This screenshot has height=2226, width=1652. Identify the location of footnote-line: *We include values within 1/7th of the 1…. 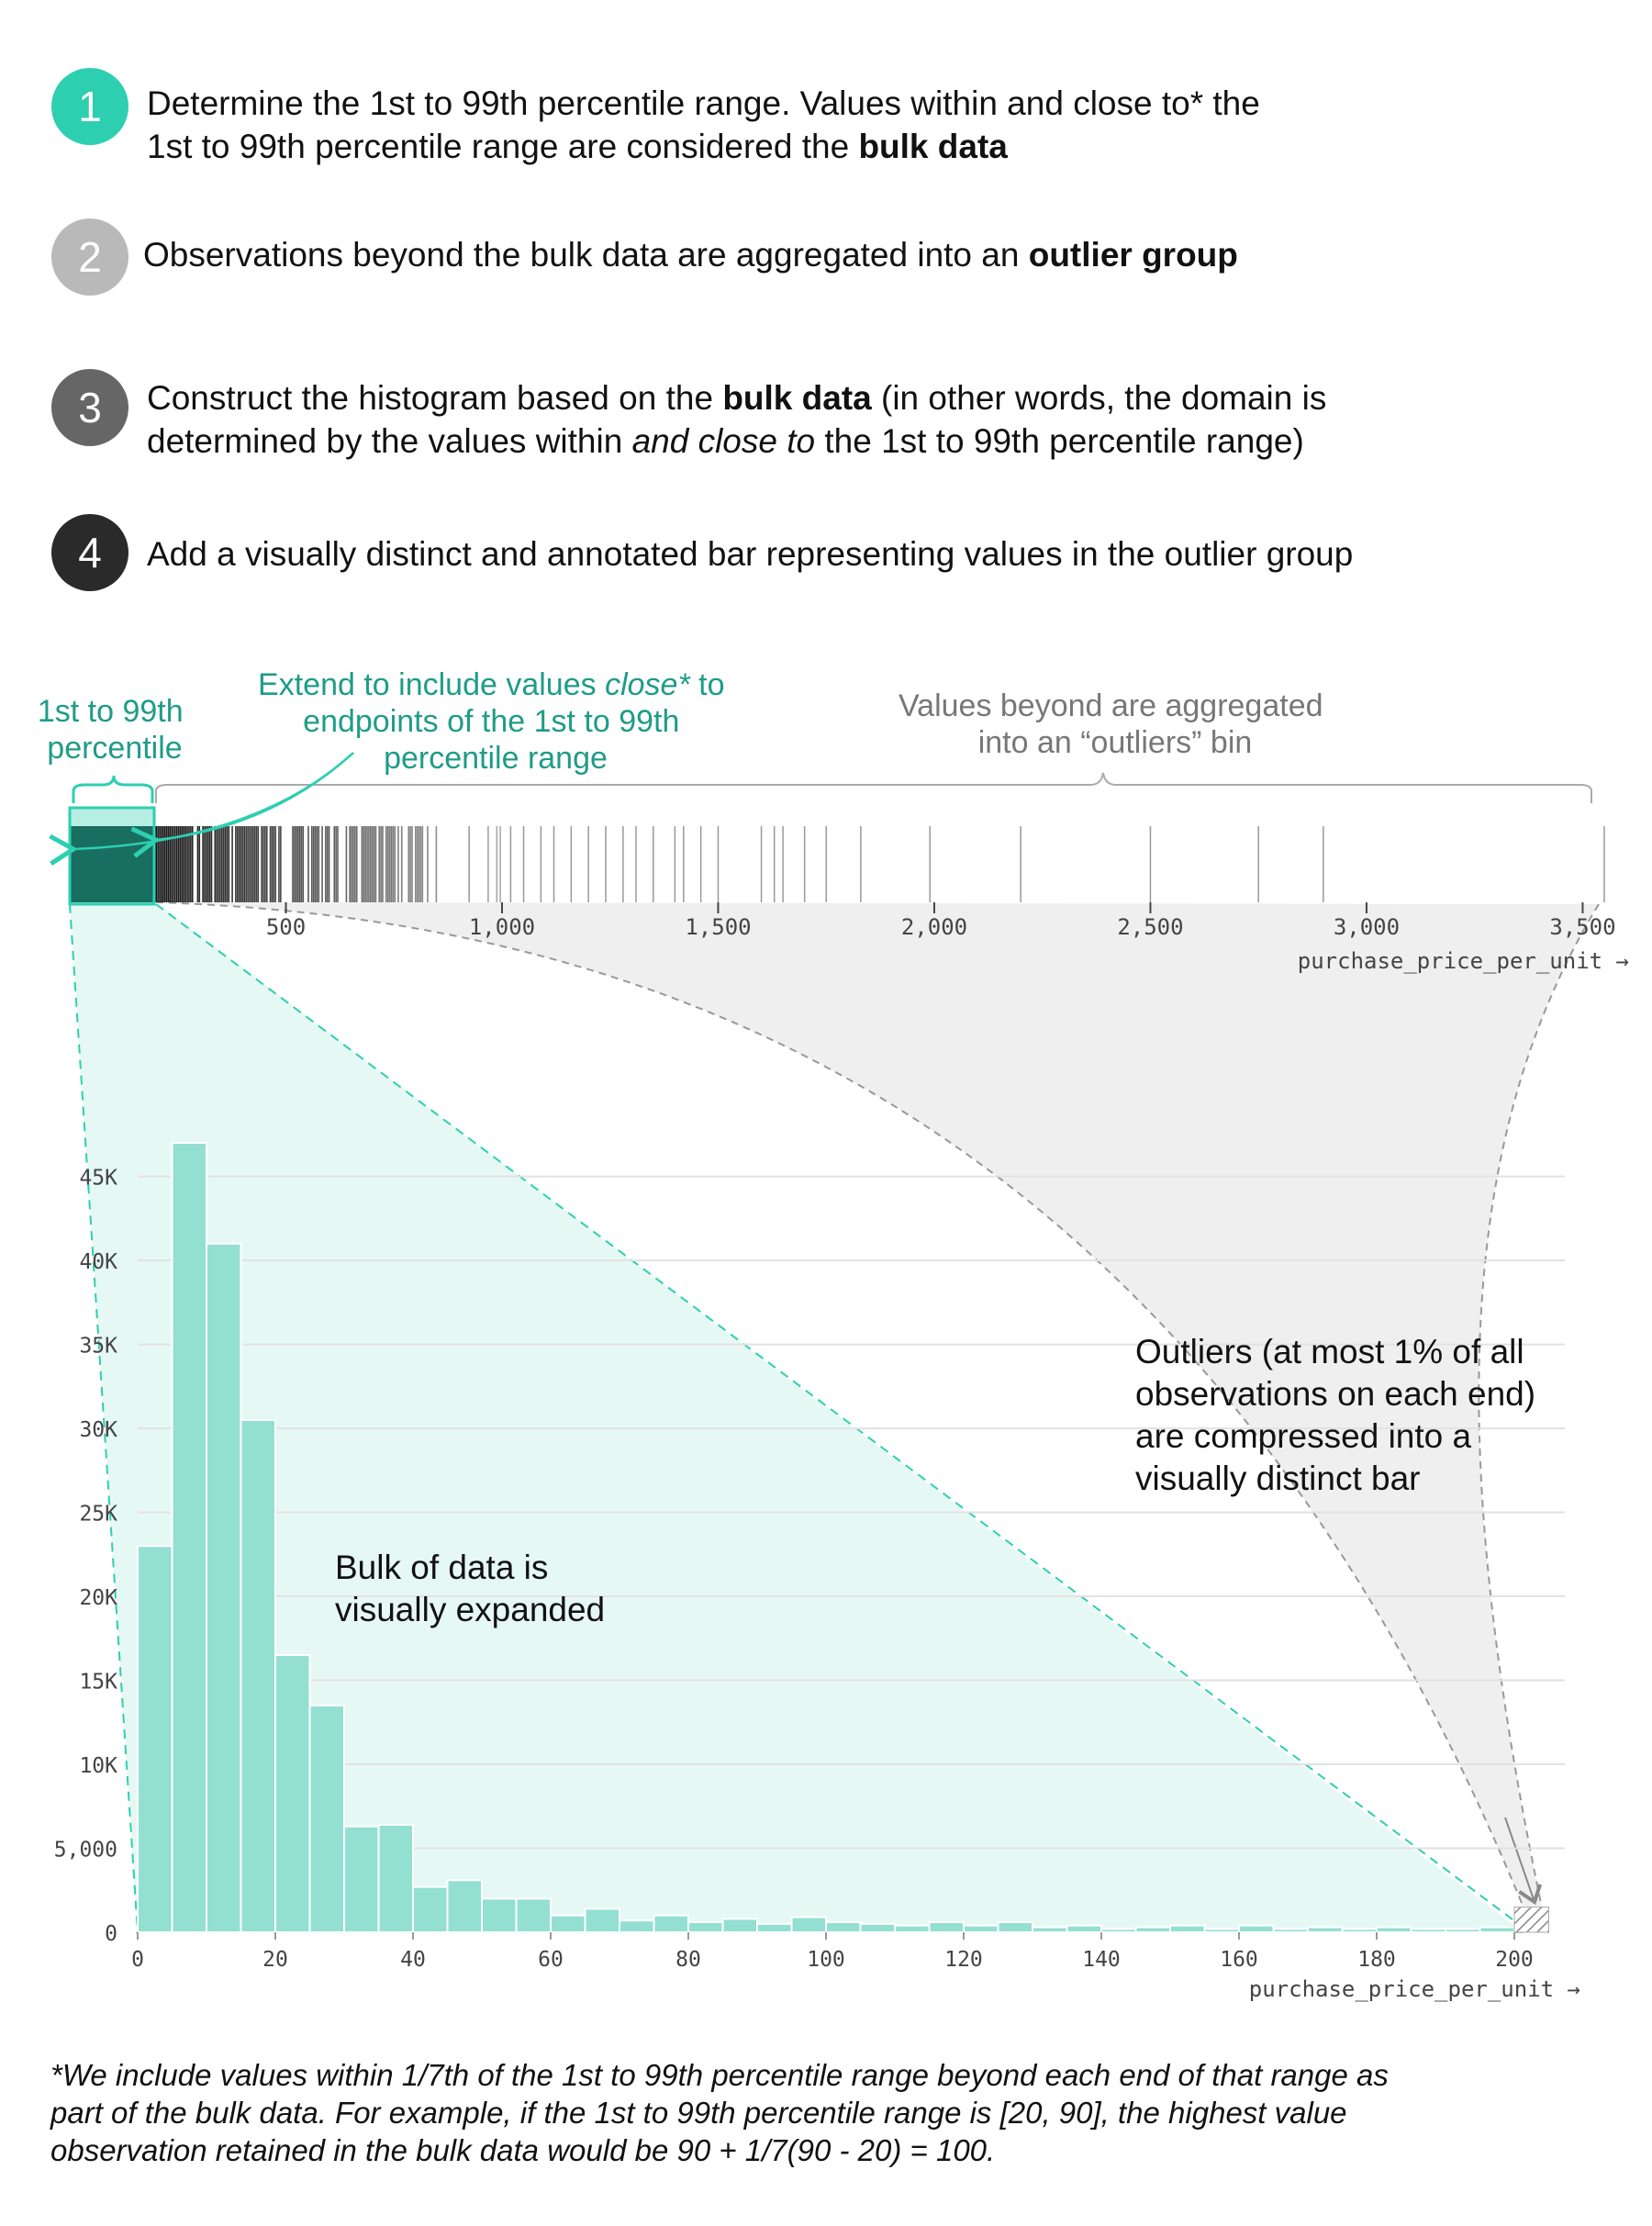
(720, 2075).